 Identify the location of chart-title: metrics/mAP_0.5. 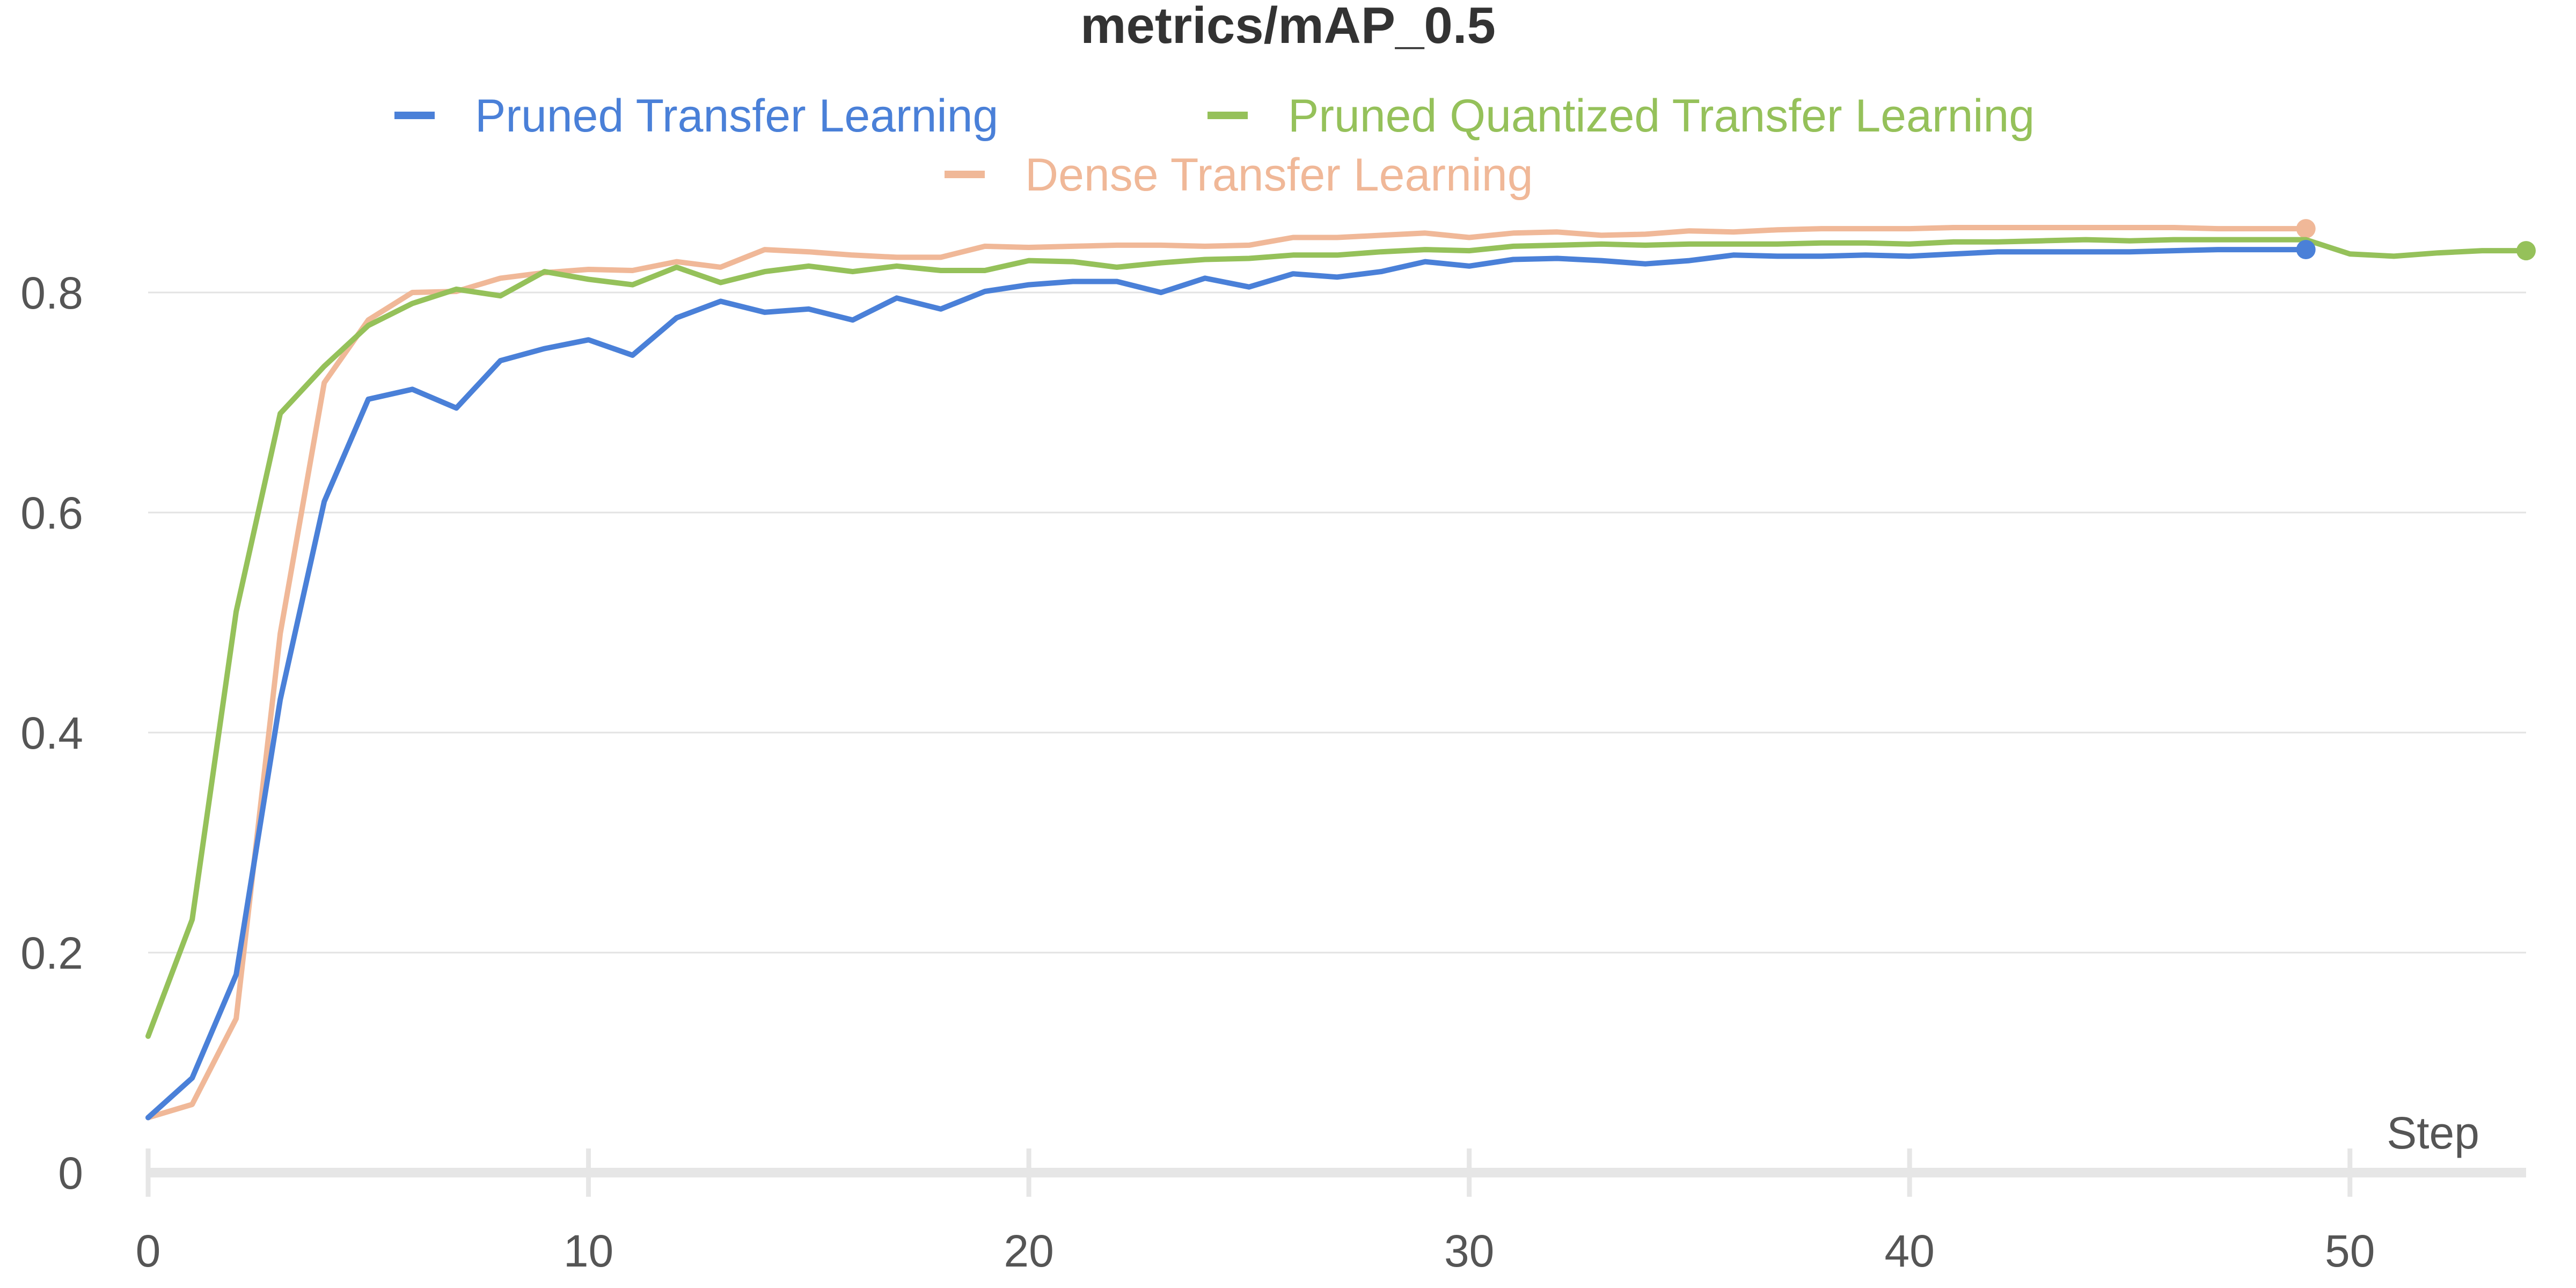
(1288, 27).